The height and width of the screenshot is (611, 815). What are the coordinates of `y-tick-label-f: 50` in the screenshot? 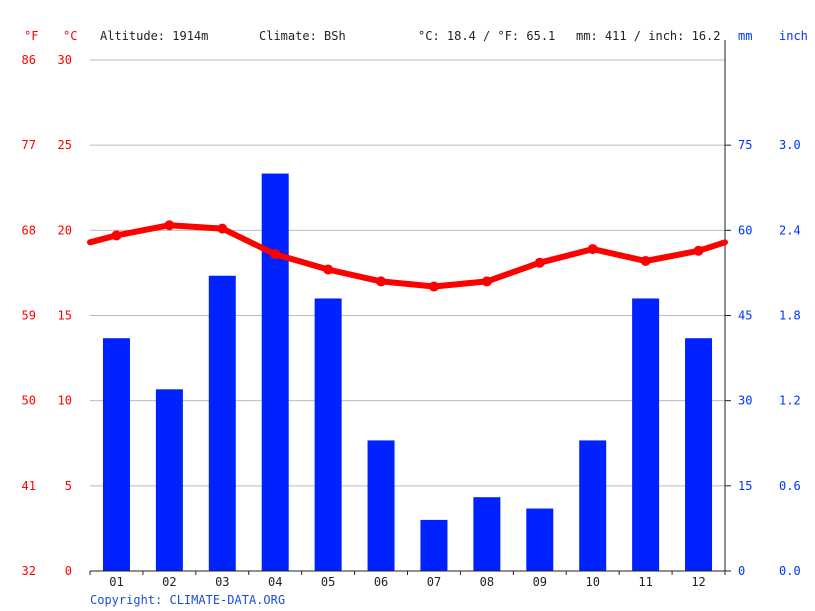 It's located at (29, 401).